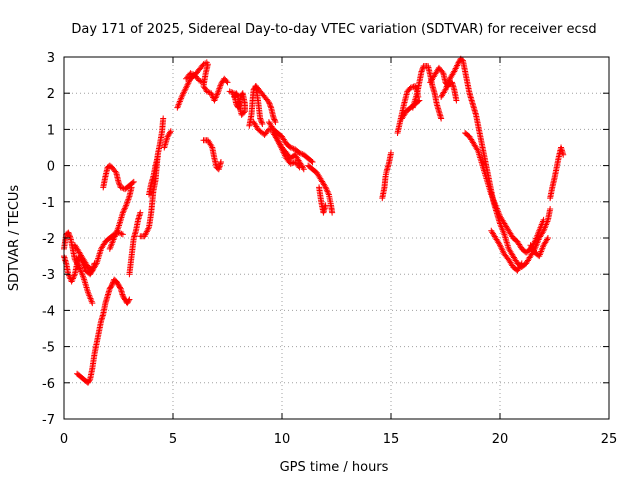 This screenshot has height=480, width=640. Describe the element at coordinates (51, 58) in the screenshot. I see `y-tick-label: 3` at that location.